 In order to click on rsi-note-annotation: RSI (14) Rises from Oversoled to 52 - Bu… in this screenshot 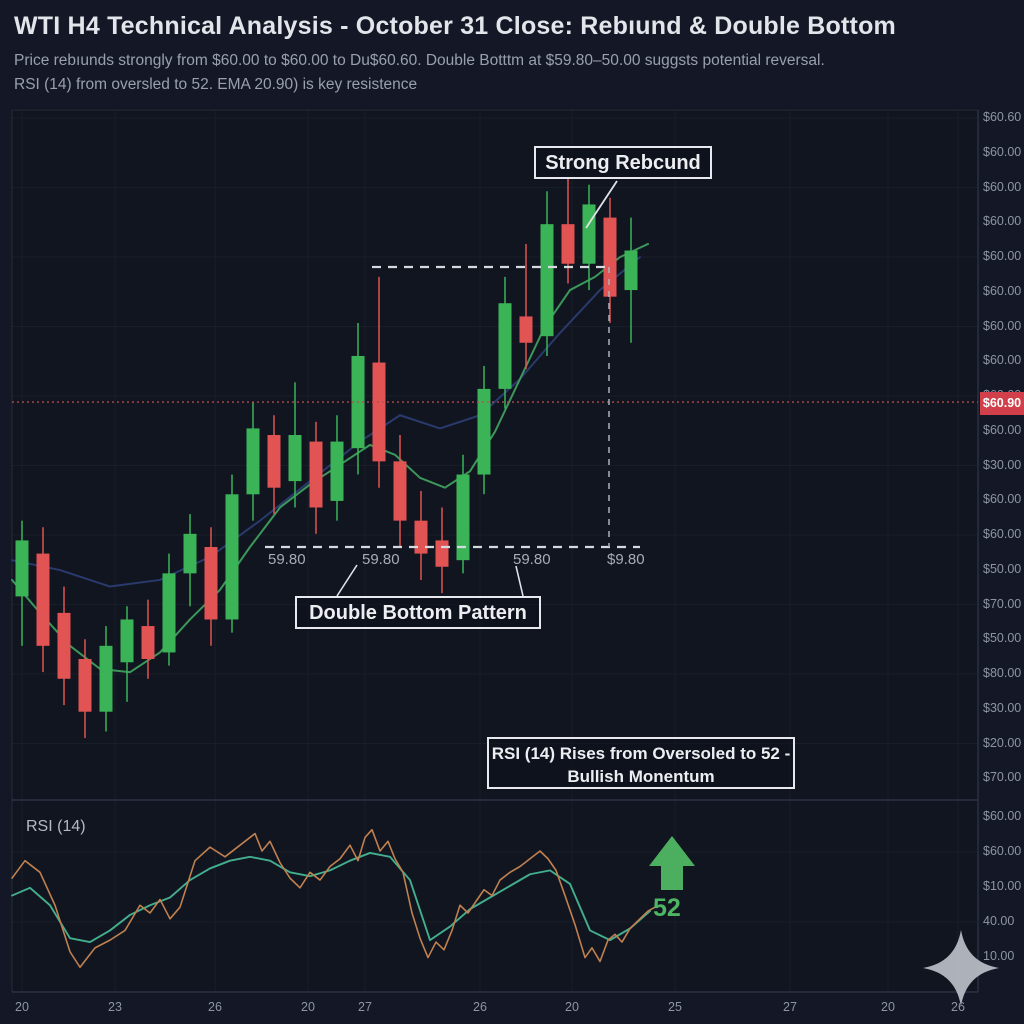, I will do `click(641, 763)`.